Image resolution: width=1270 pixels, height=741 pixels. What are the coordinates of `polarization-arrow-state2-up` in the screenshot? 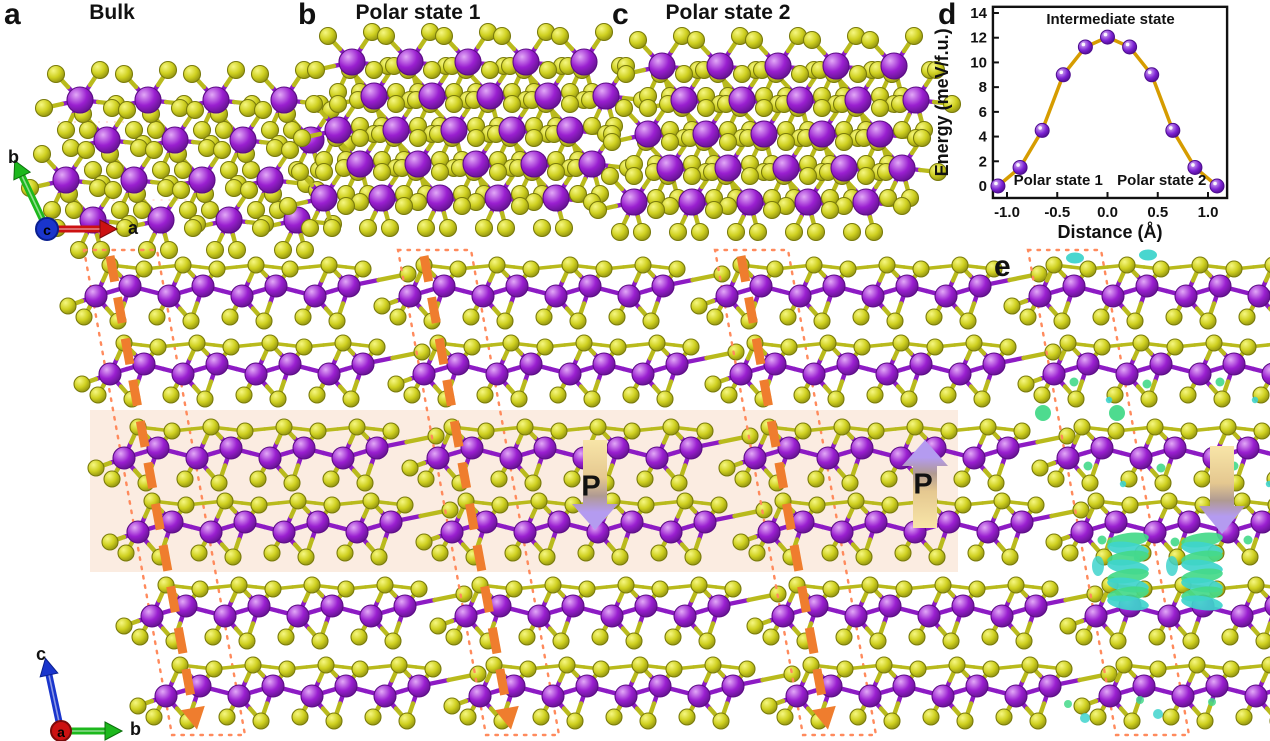 It's located at (925, 484).